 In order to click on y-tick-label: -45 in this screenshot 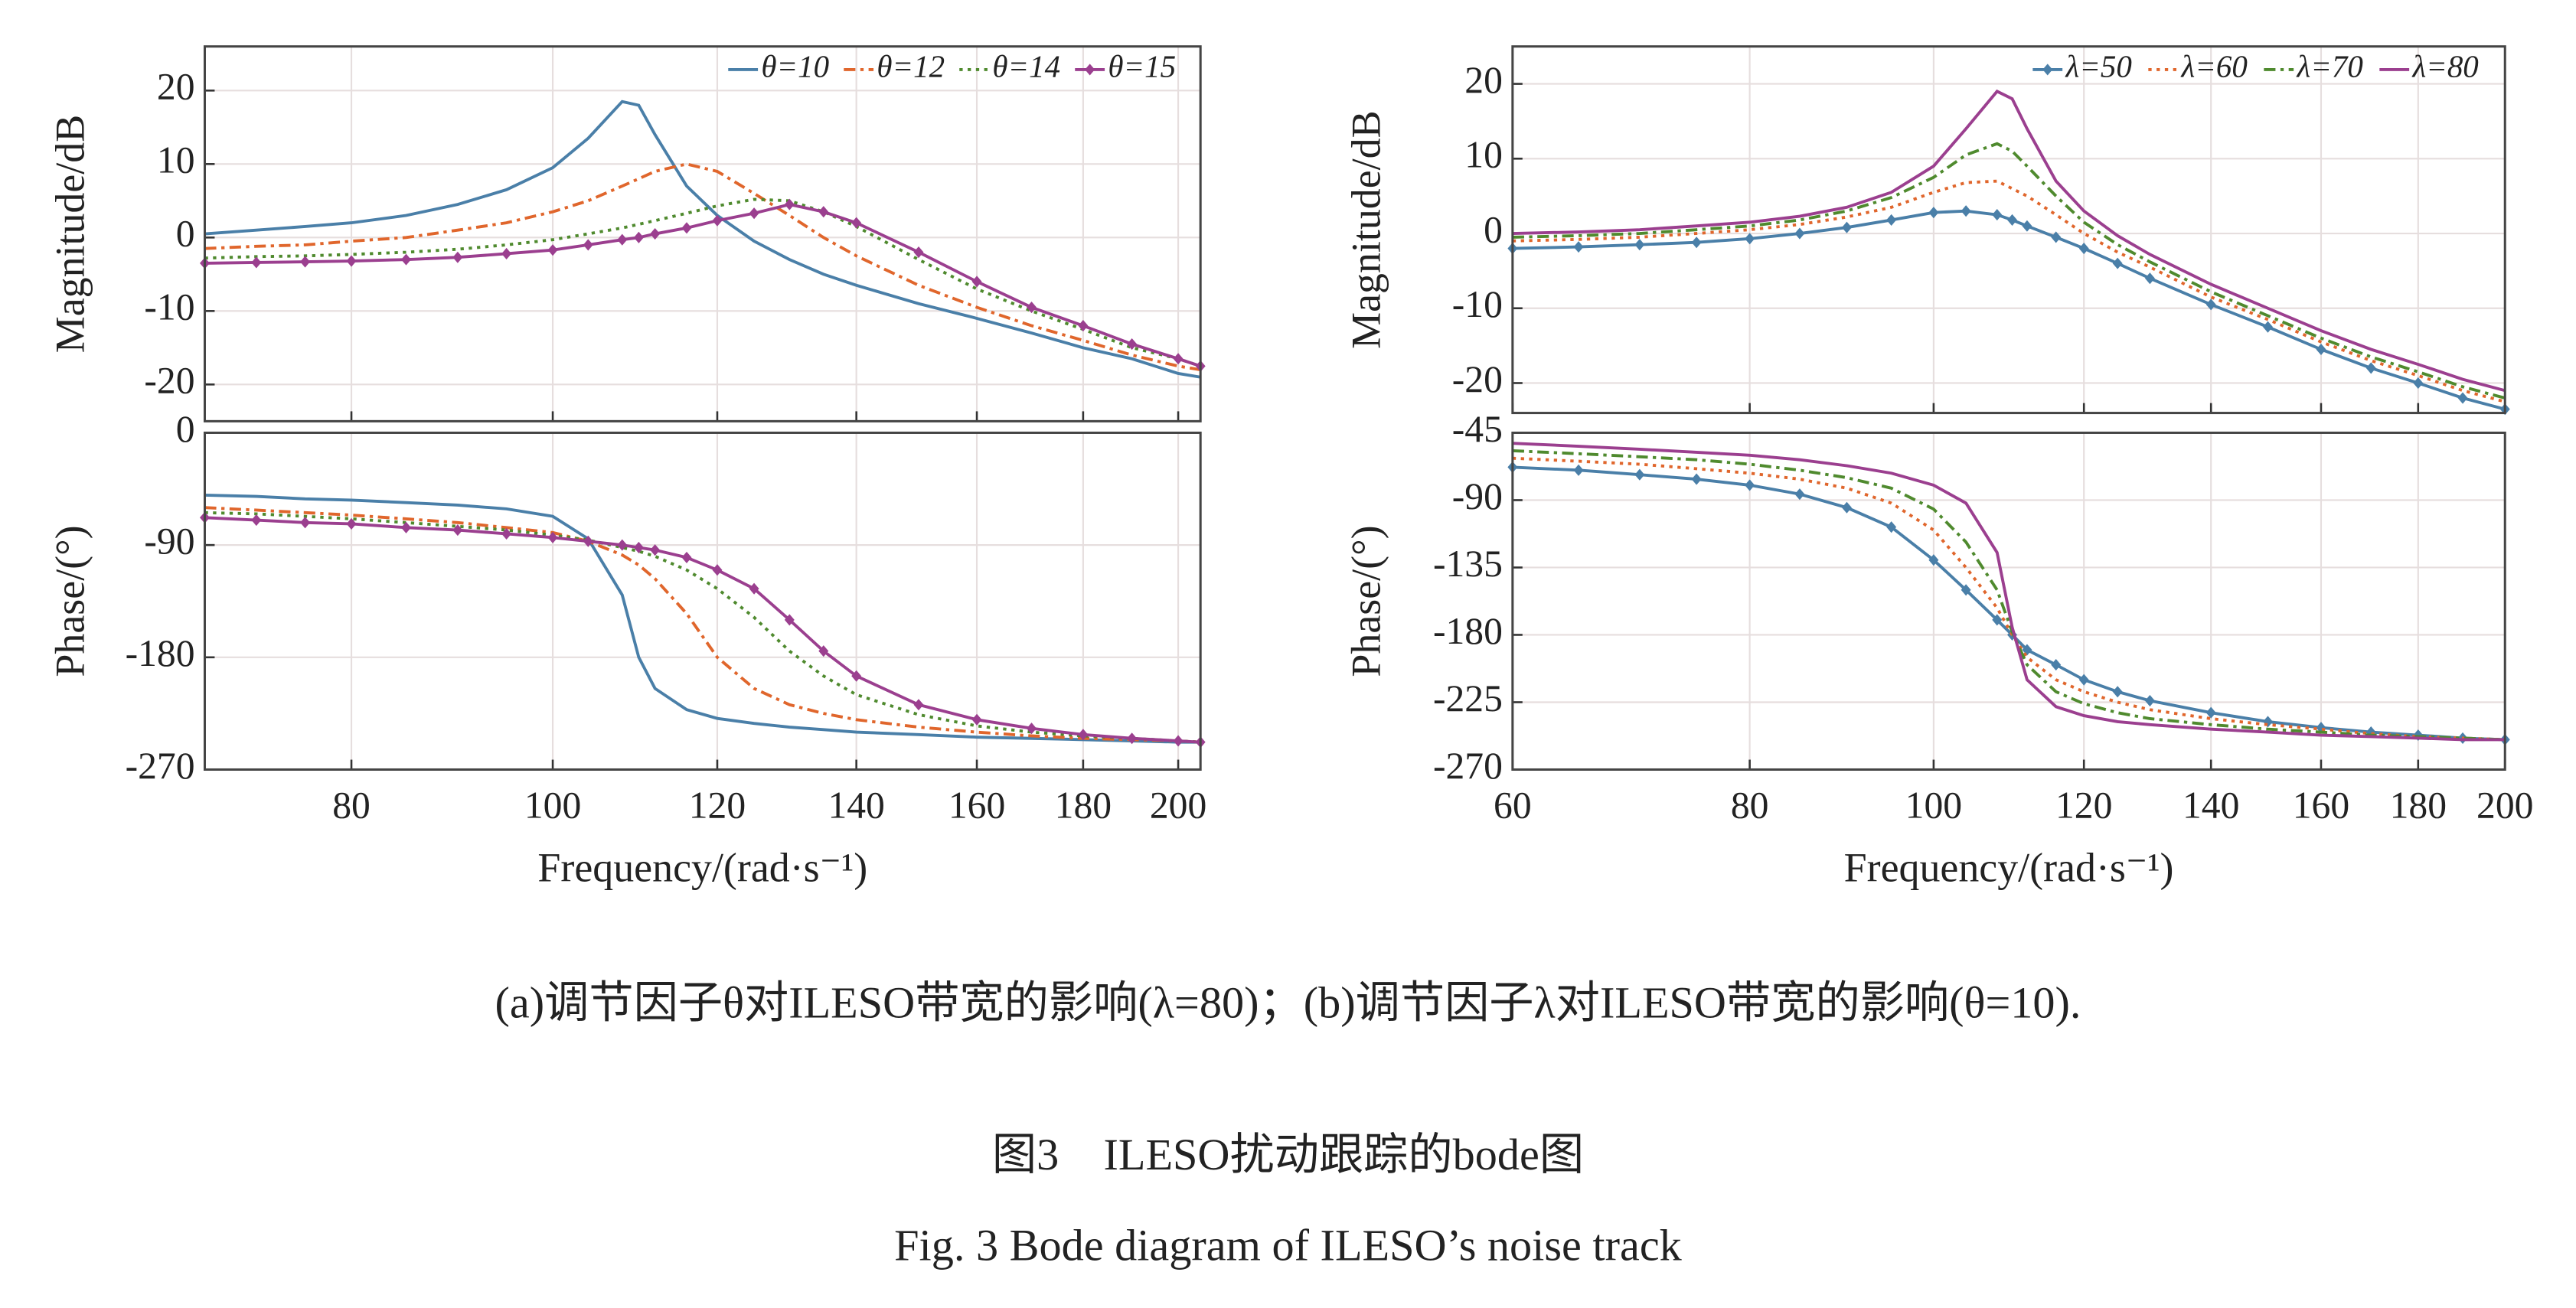, I will do `click(1477, 429)`.